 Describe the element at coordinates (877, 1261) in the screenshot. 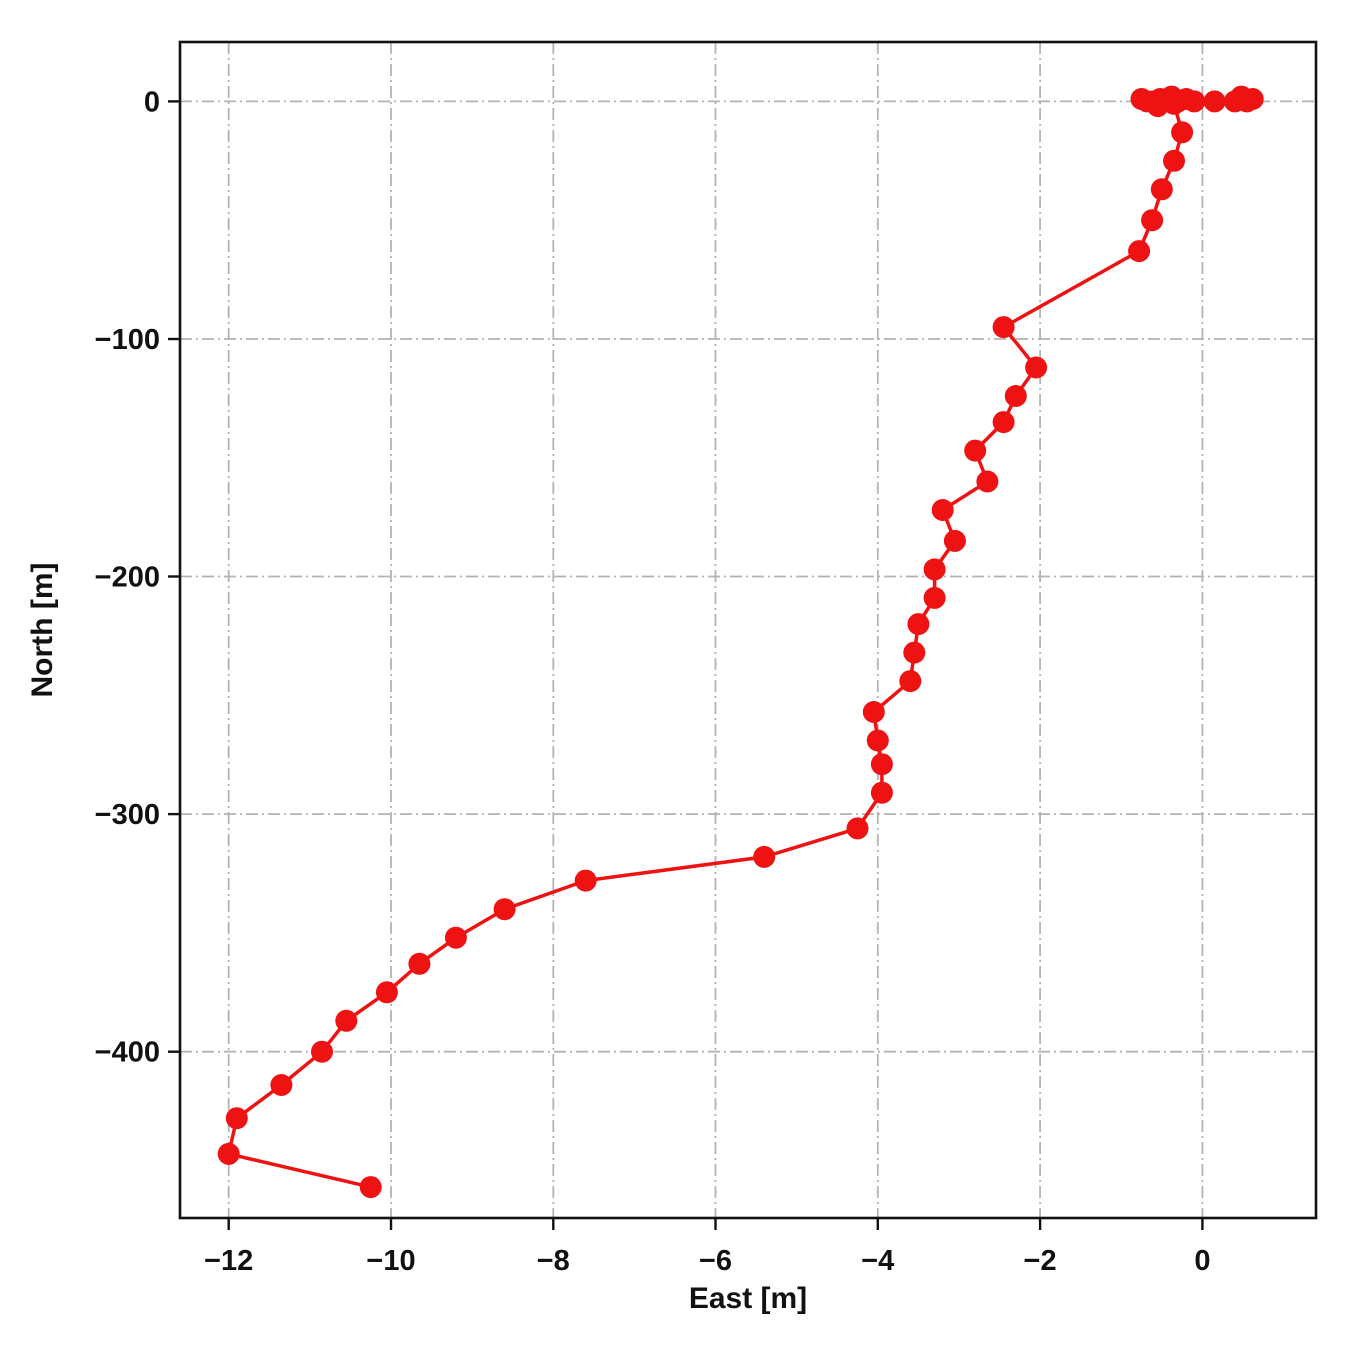

I see `x-tick-label: −4` at that location.